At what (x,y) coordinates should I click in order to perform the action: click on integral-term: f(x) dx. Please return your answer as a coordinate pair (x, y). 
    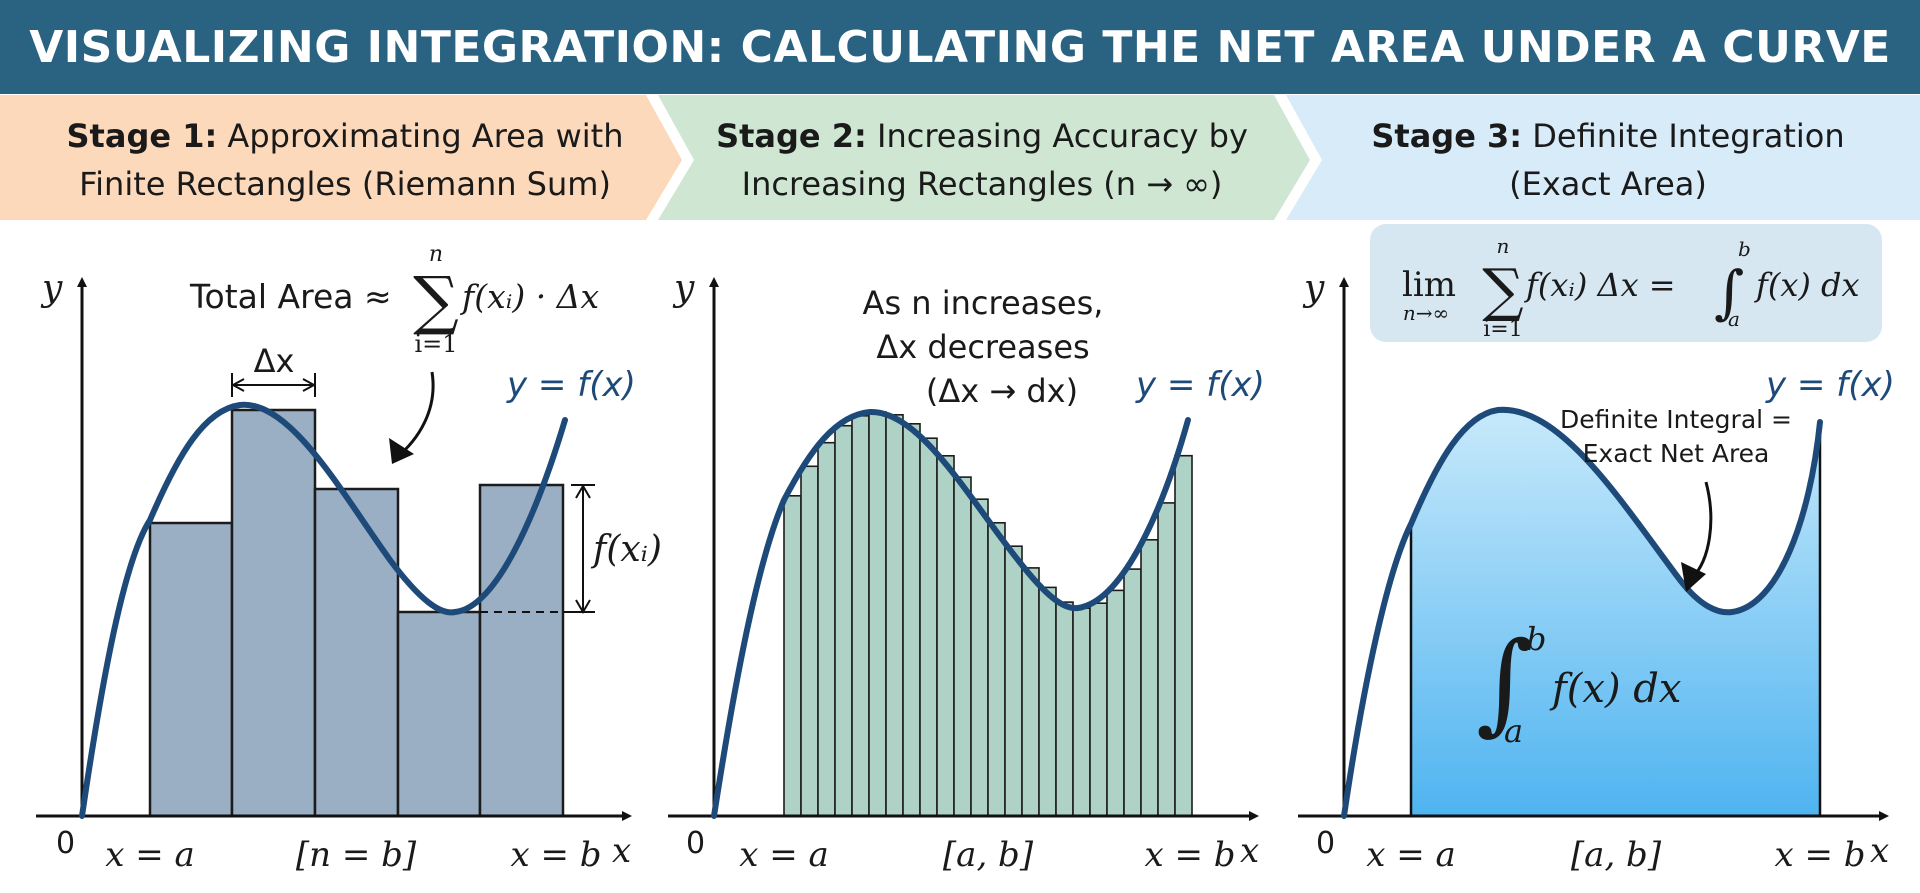
    Looking at the image, I should click on (1615, 689).